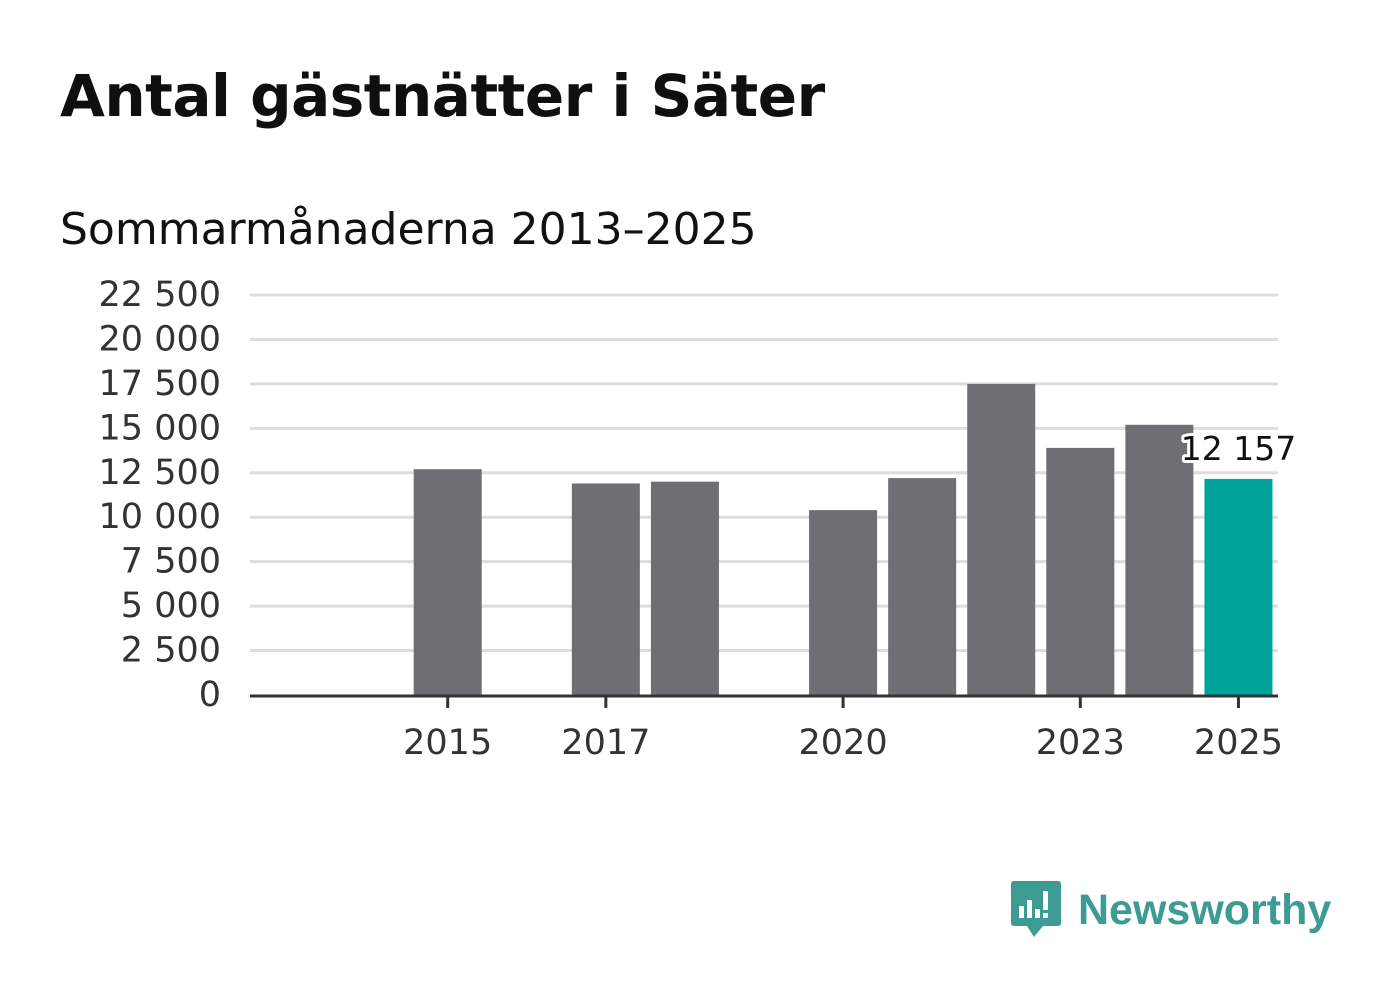  What do you see at coordinates (447, 743) in the screenshot?
I see `x-tick-label: 2015` at bounding box center [447, 743].